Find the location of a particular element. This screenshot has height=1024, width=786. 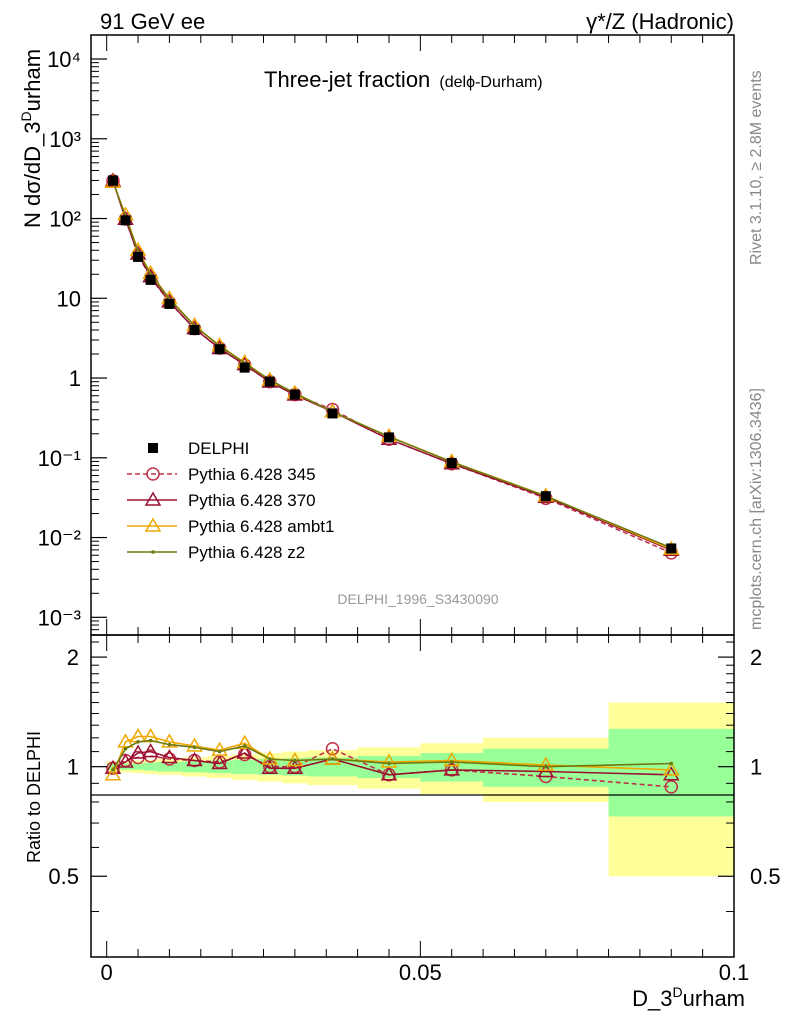

legend-label: Pythia 6.428 ambt1 is located at coordinates (261, 526).